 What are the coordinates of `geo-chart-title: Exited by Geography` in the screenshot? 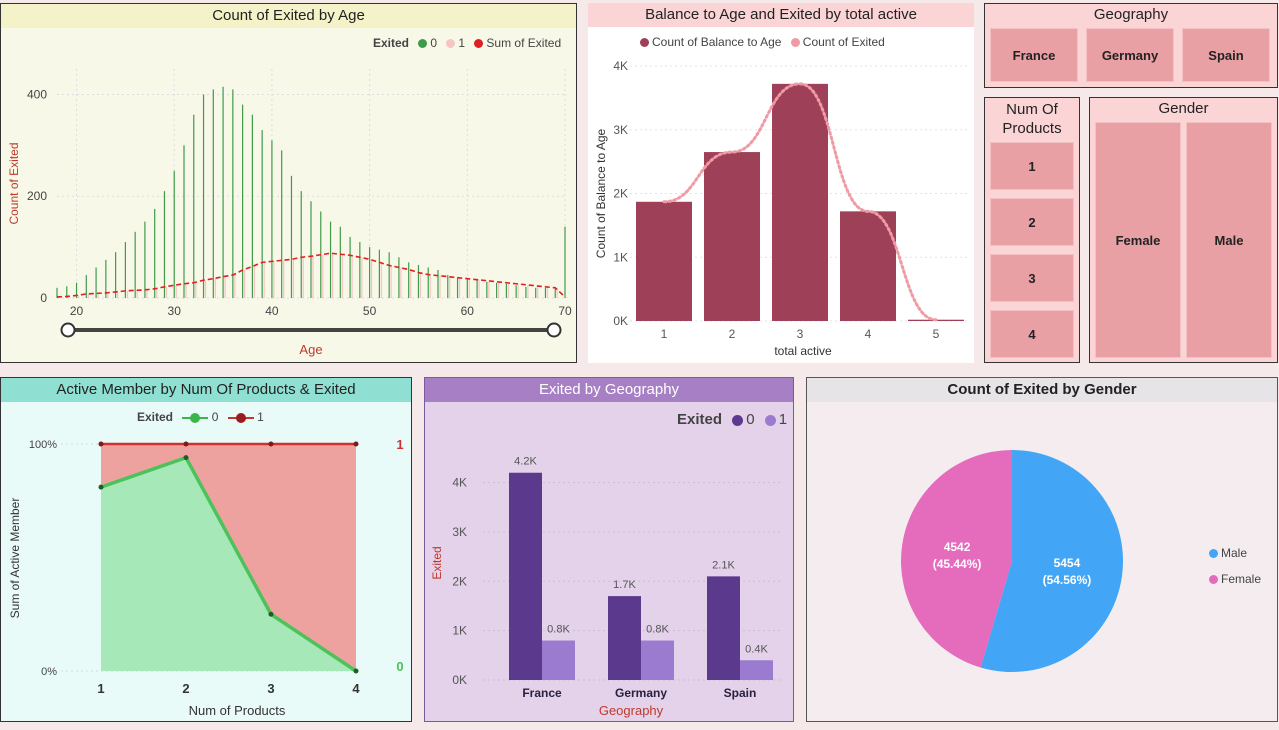 It's located at (609, 390).